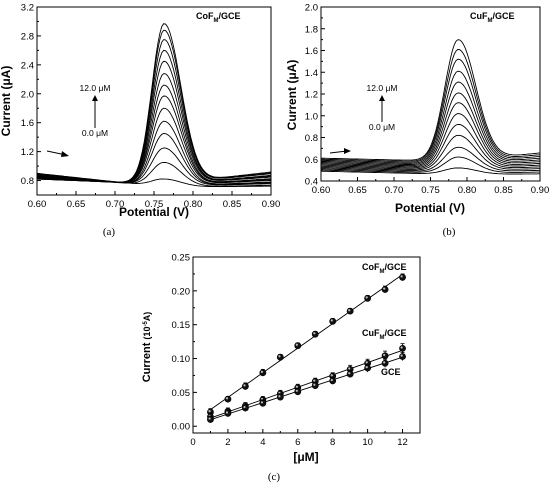 The width and height of the screenshot is (550, 492). What do you see at coordinates (271, 204) in the screenshot?
I see `panel-a-x-tick-label: 0.90` at bounding box center [271, 204].